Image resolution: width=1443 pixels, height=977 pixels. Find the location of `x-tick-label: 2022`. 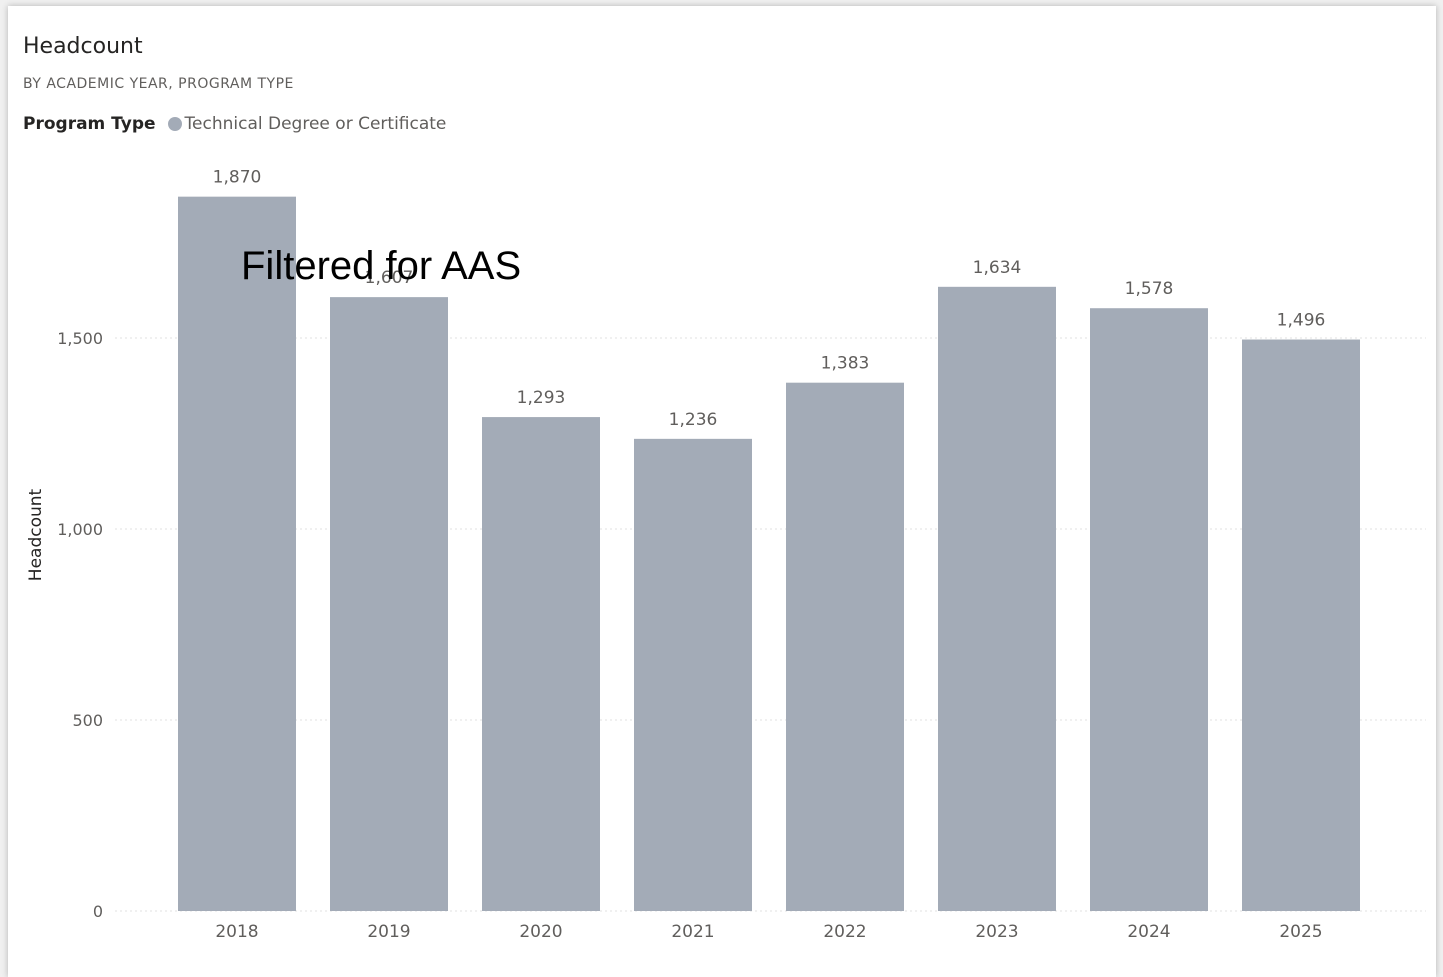

x-tick-label: 2022 is located at coordinates (844, 932).